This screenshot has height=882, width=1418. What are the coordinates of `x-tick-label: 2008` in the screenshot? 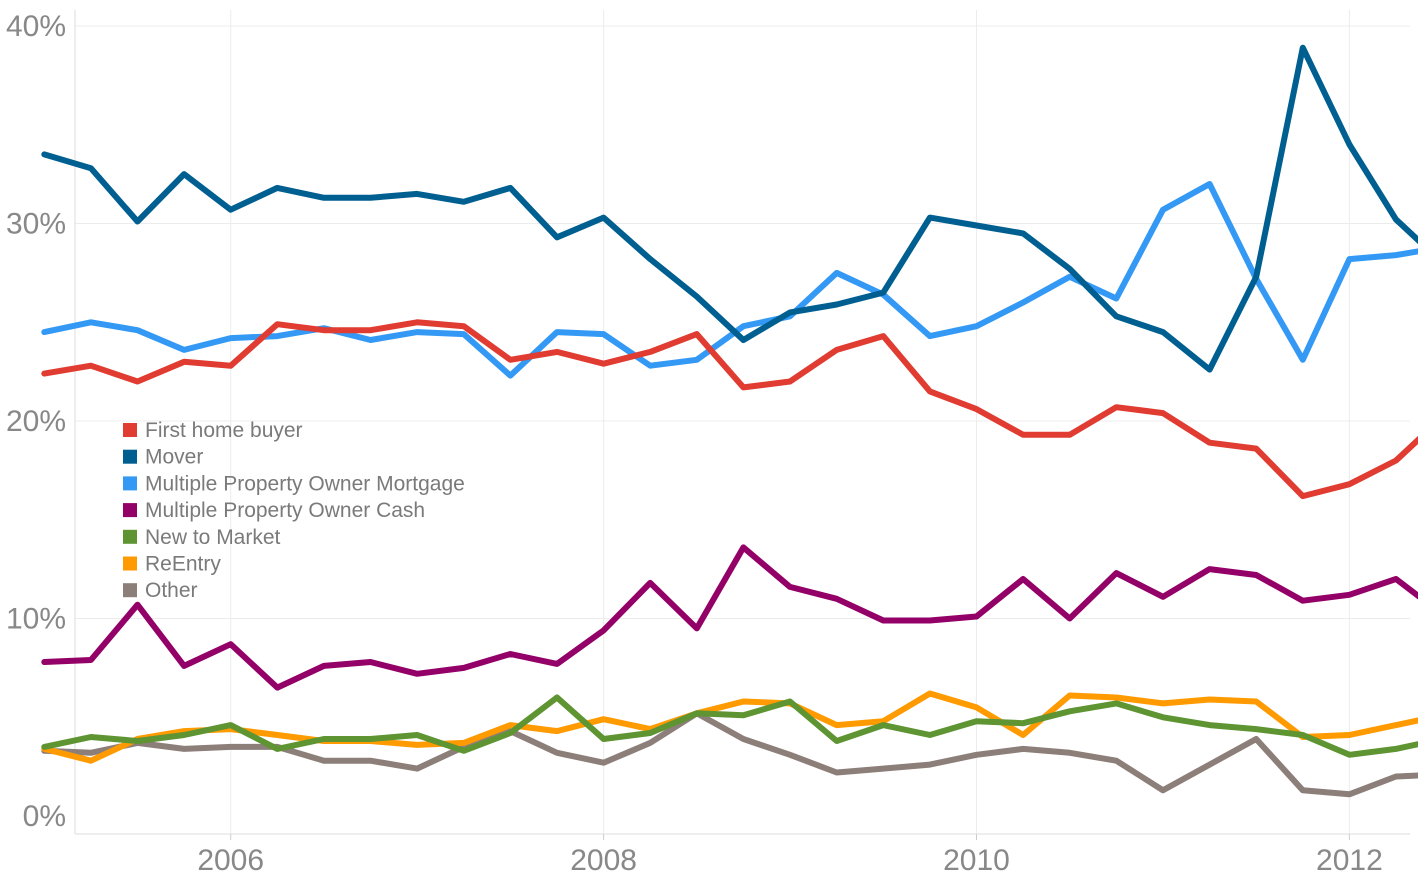 It's located at (603, 860).